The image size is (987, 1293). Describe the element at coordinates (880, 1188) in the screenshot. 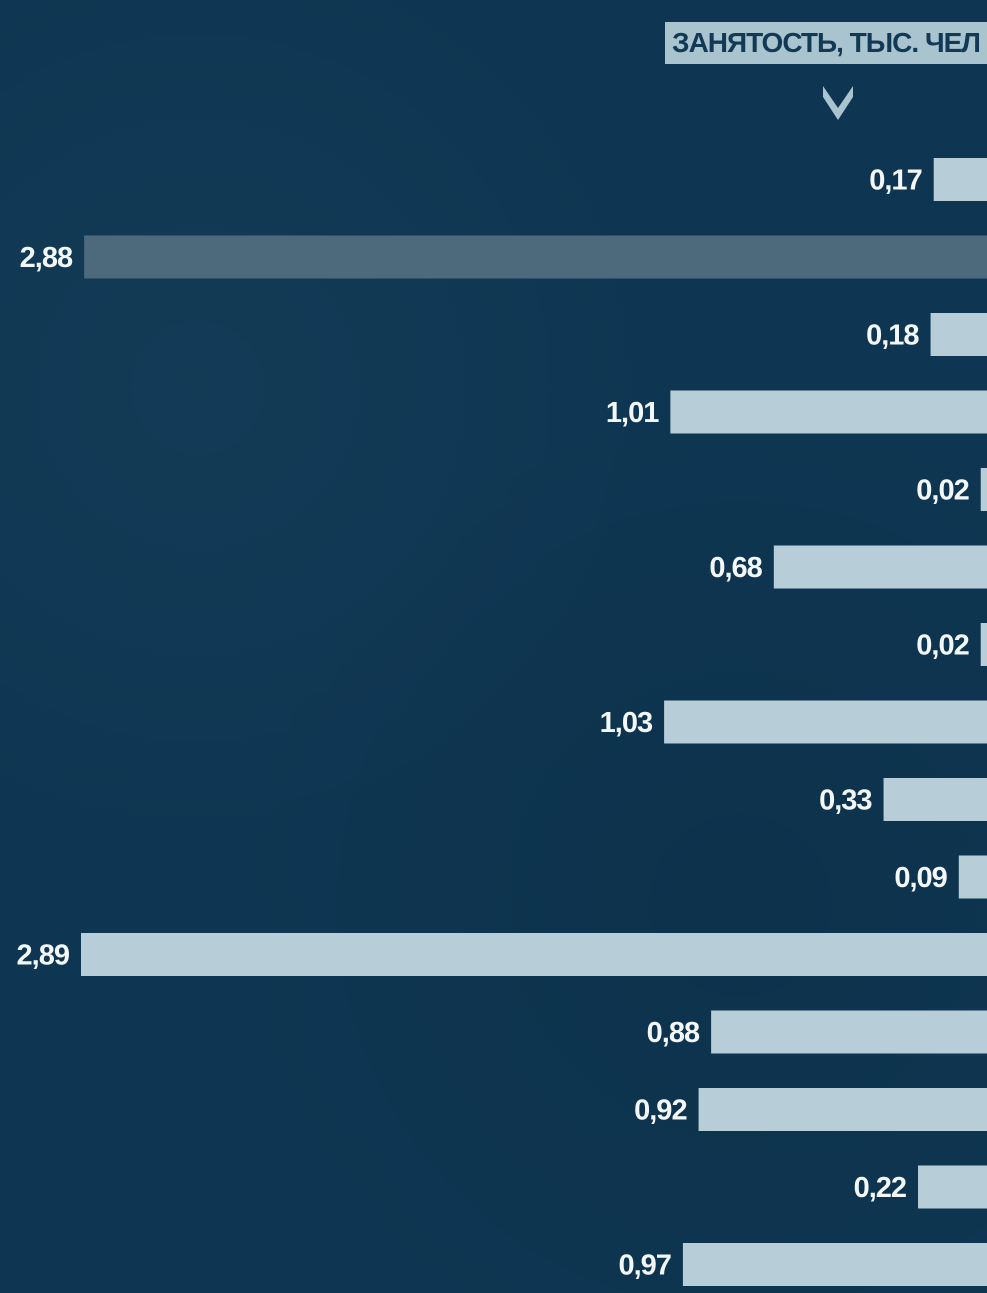

I see `bar-value-label-14: 0,22` at that location.